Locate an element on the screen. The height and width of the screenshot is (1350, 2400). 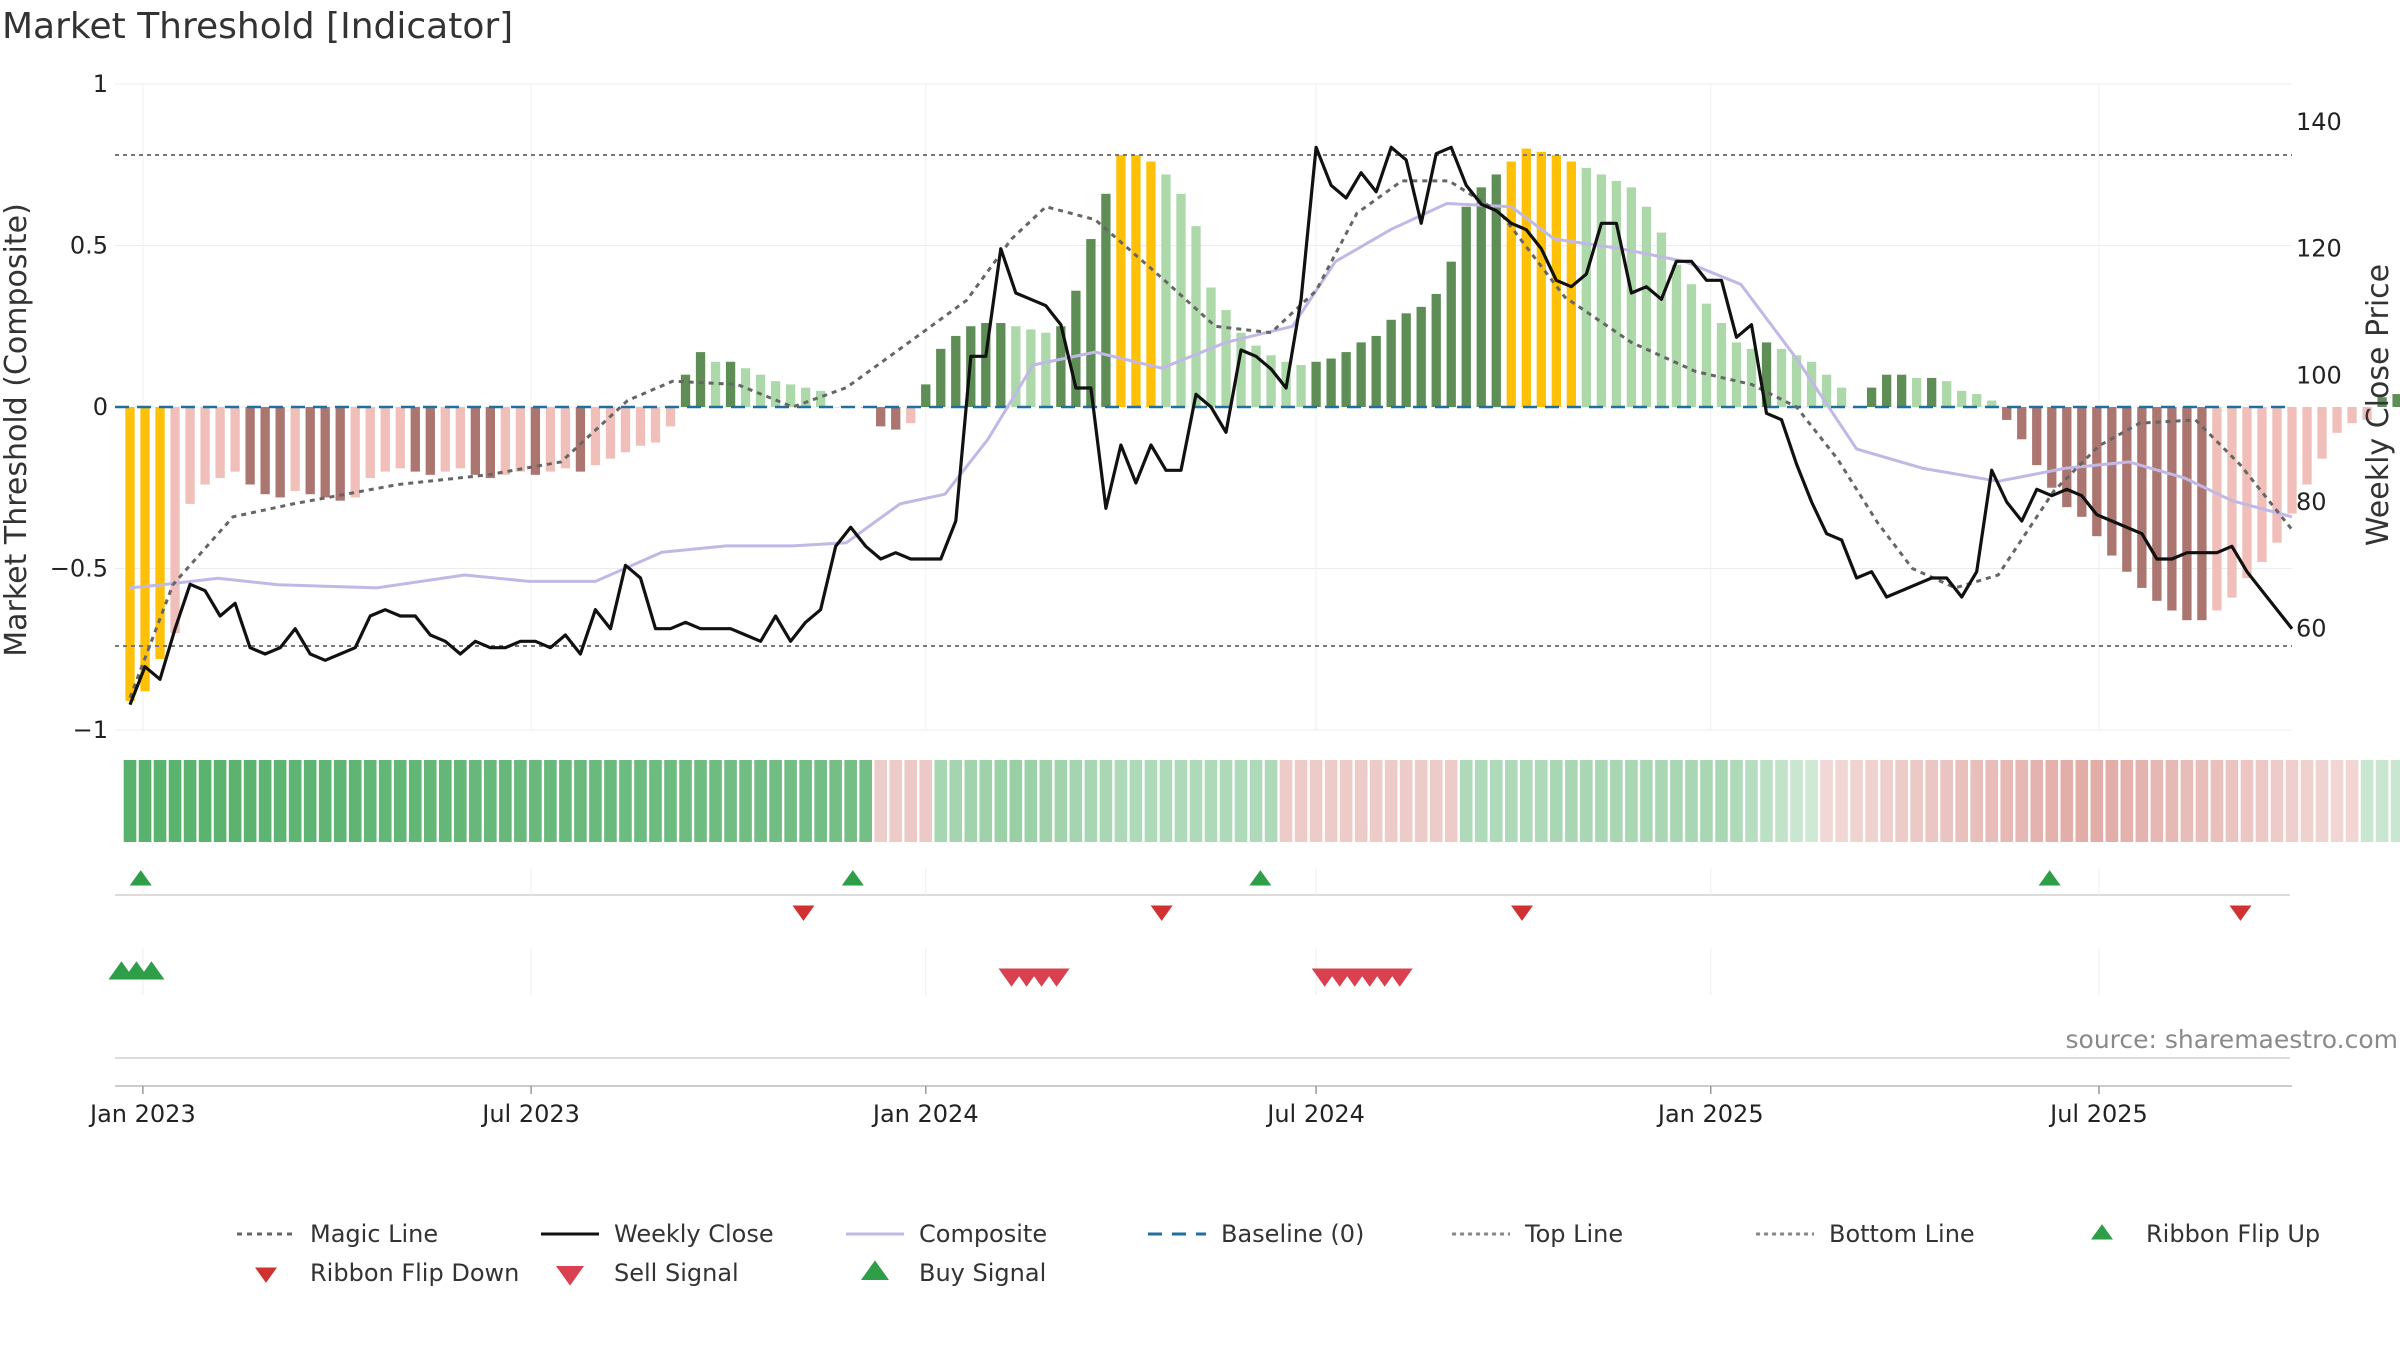
x-tick-label: Jan 2025 is located at coordinates (1710, 1114).